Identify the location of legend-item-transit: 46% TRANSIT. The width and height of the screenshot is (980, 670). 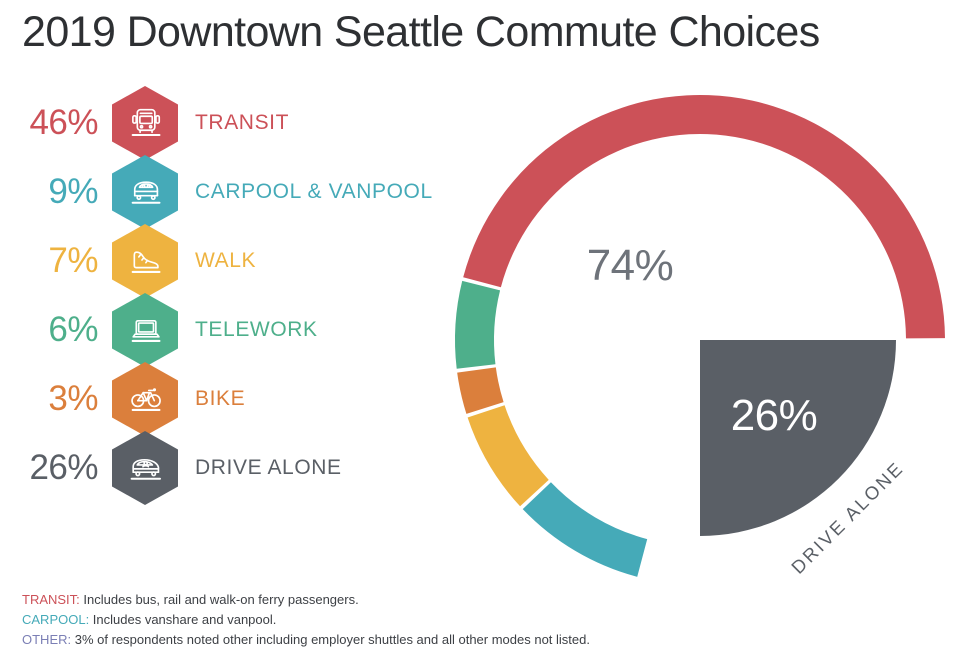
(230, 122).